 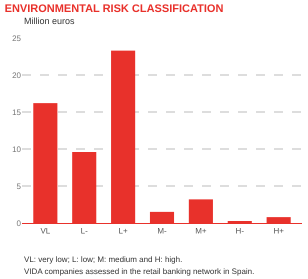 I want to click on x-tick-label: H-, so click(x=240, y=231).